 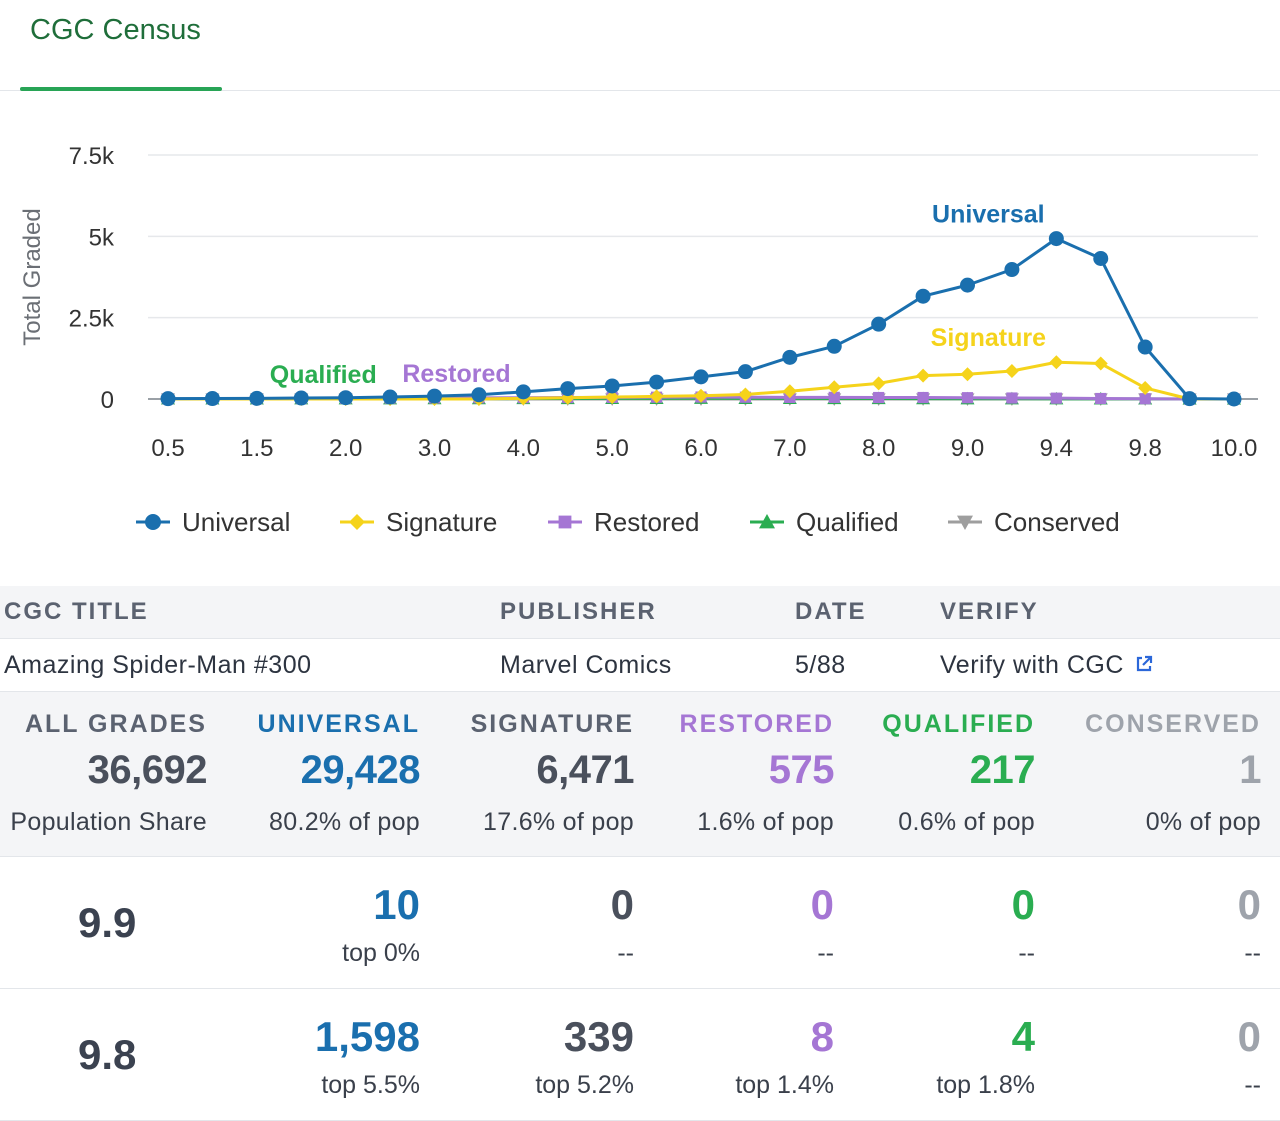 I want to click on summary-header: ALL GRADES, so click(x=116, y=724).